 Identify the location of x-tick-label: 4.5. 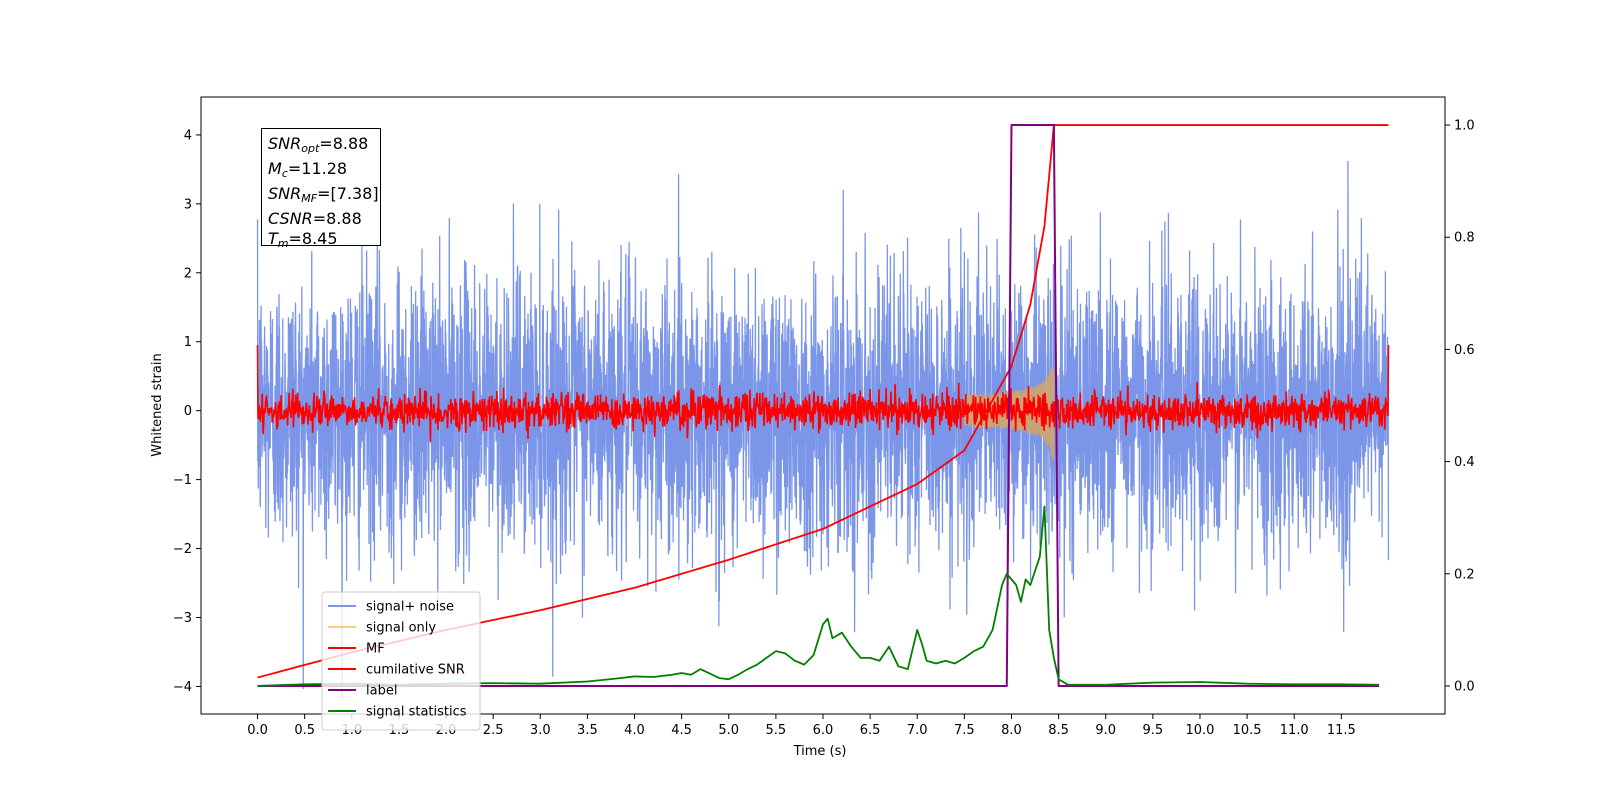
(681, 730).